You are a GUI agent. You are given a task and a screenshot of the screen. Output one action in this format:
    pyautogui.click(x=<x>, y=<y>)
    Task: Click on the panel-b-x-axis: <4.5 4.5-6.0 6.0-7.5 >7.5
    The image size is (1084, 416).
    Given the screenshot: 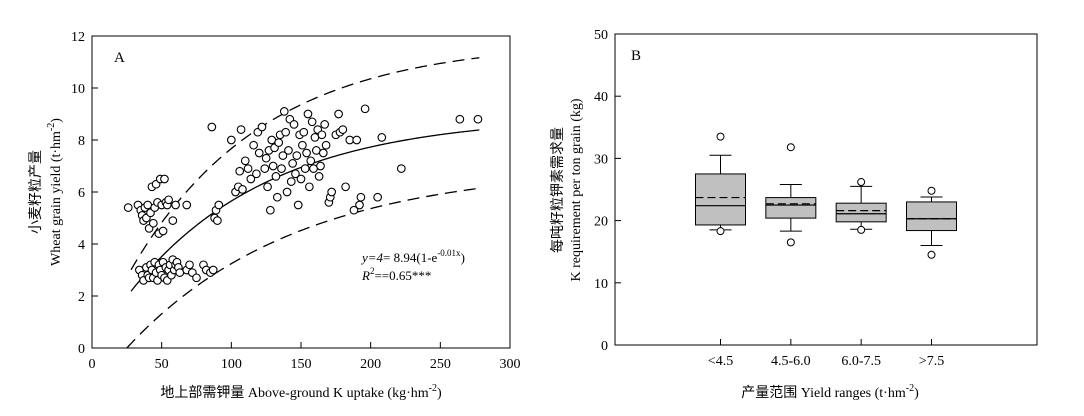 What is the action you would take?
    pyautogui.click(x=826, y=354)
    